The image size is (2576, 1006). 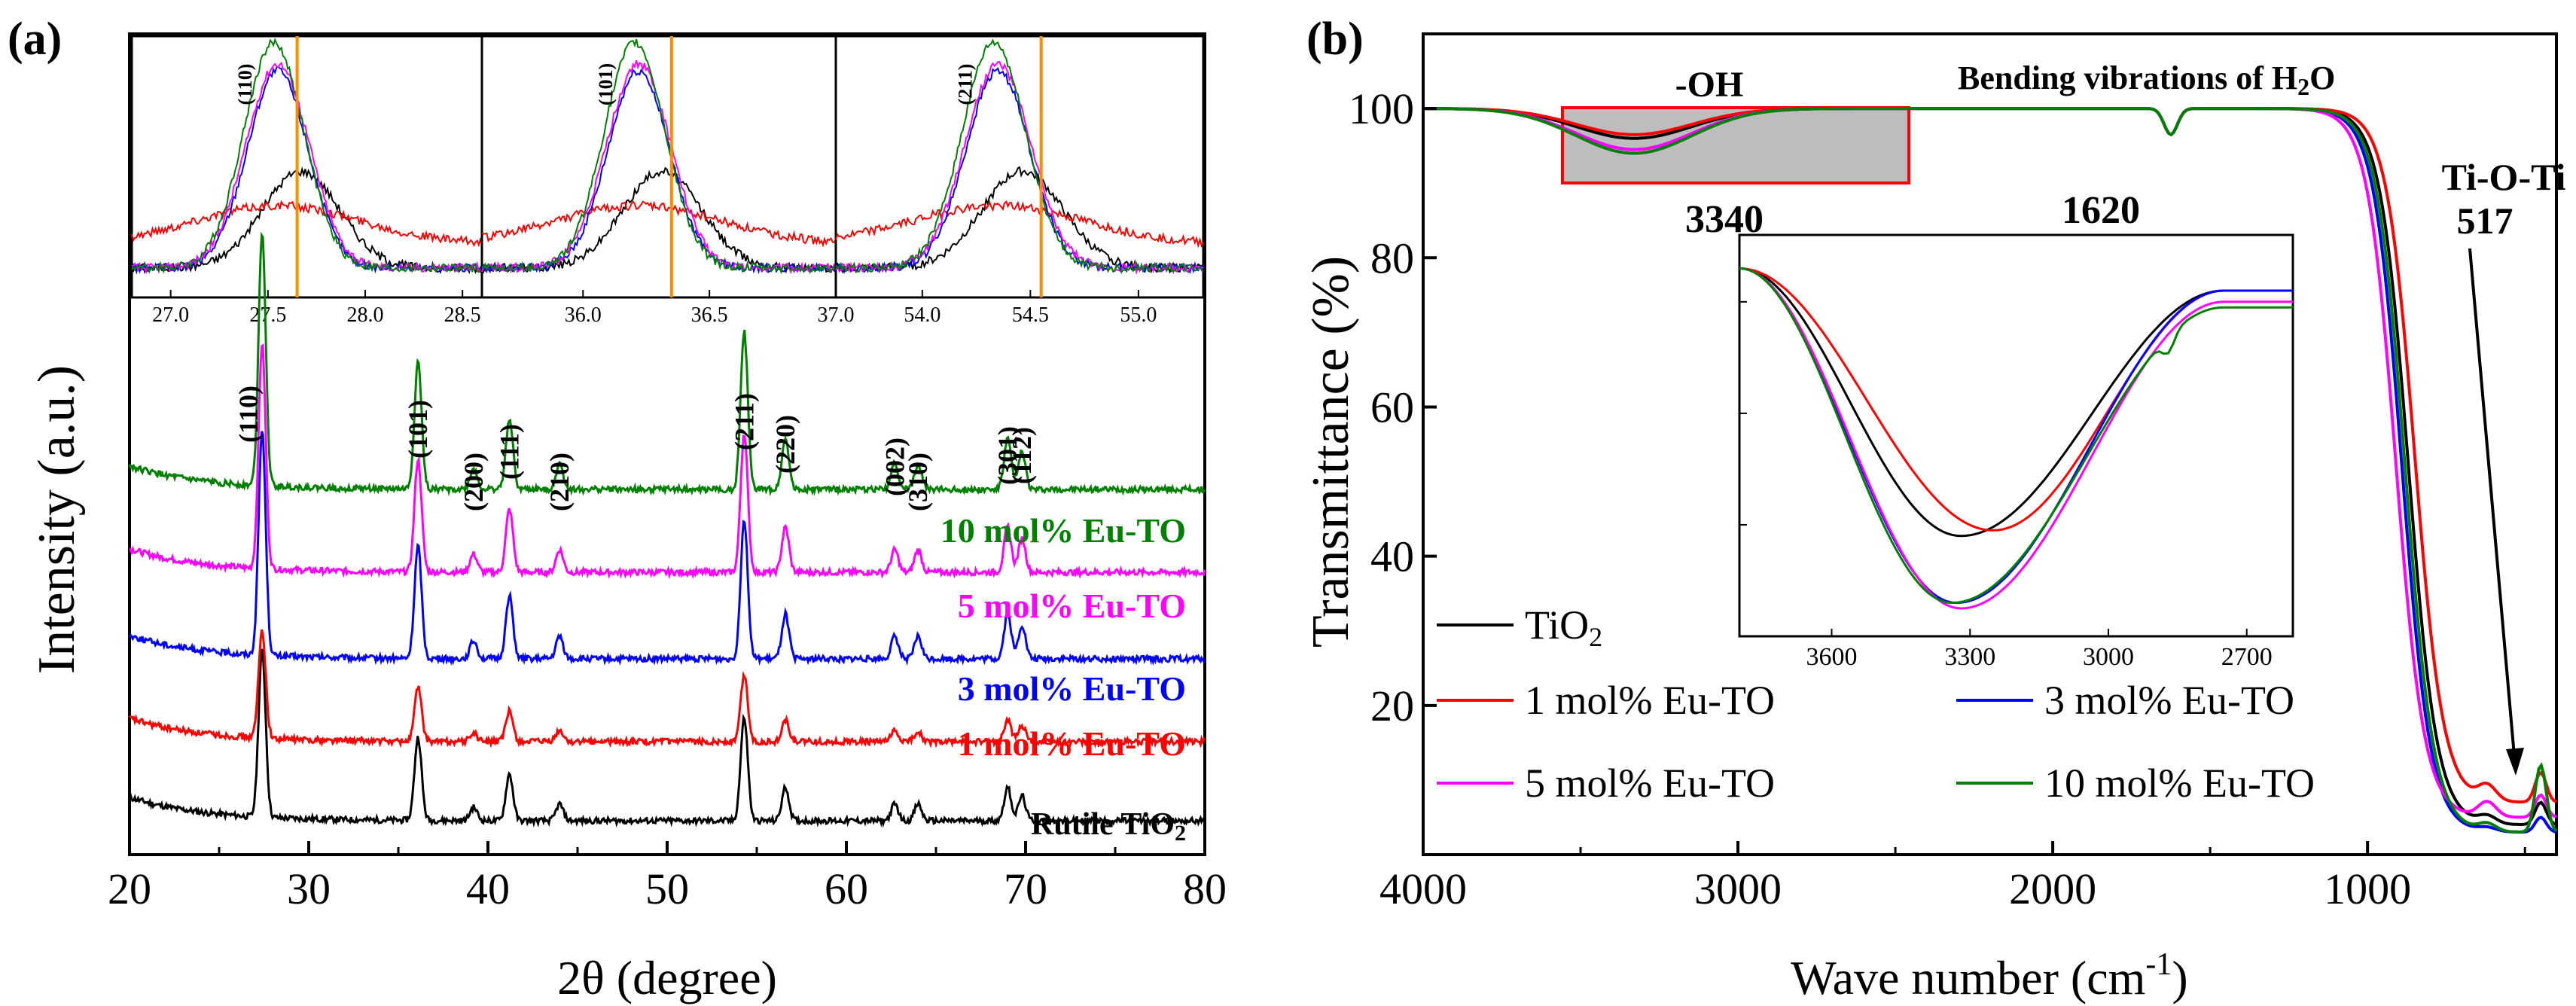 What do you see at coordinates (1030, 315) in the screenshot?
I see `xrd-inset-2-tick-label-1: 54.5` at bounding box center [1030, 315].